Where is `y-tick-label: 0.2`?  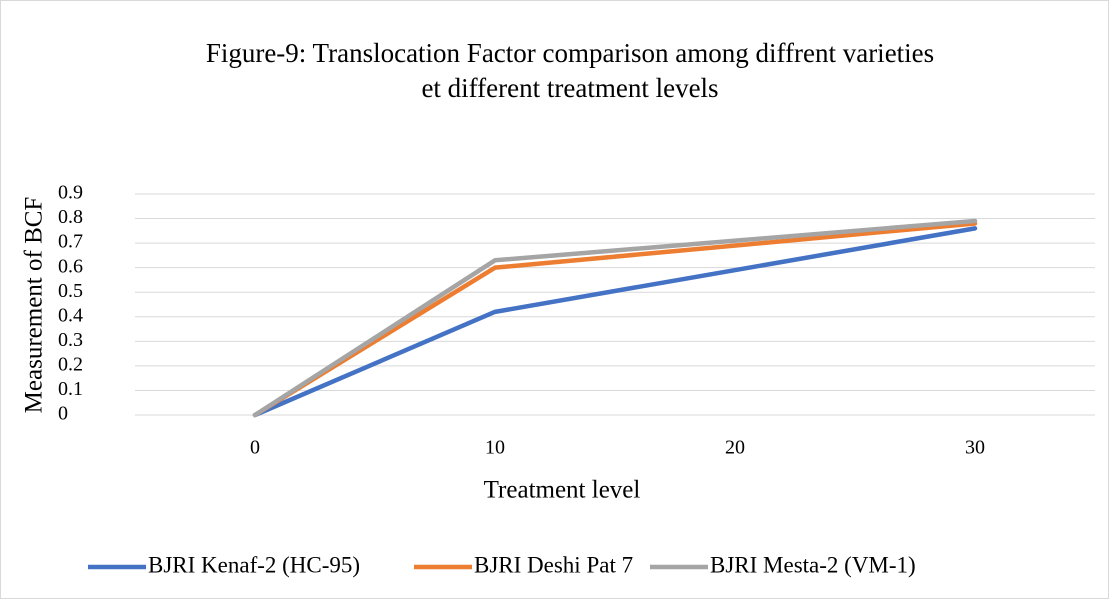 y-tick-label: 0.2 is located at coordinates (70, 364).